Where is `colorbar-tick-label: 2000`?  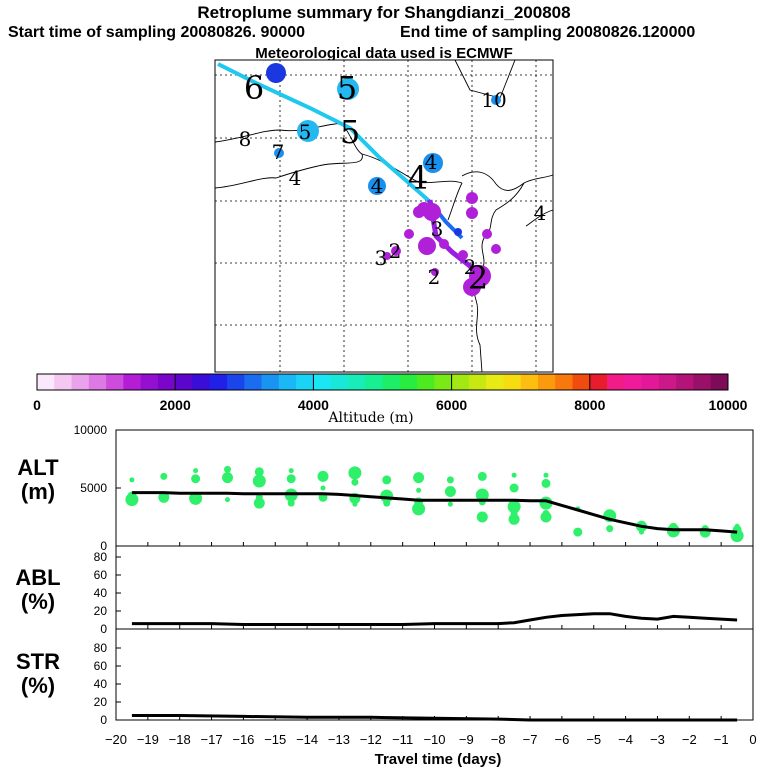
colorbar-tick-label: 2000 is located at coordinates (175, 405).